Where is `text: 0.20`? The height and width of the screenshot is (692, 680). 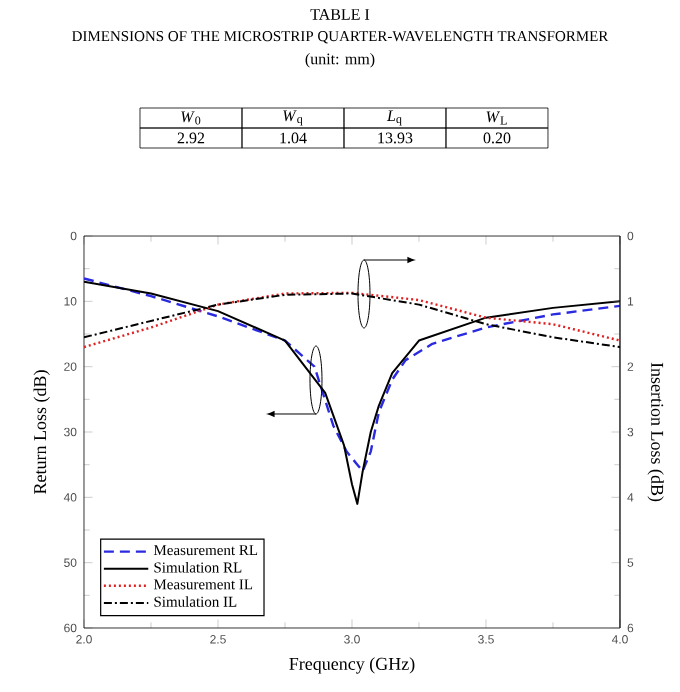
text: 0.20 is located at coordinates (497, 138).